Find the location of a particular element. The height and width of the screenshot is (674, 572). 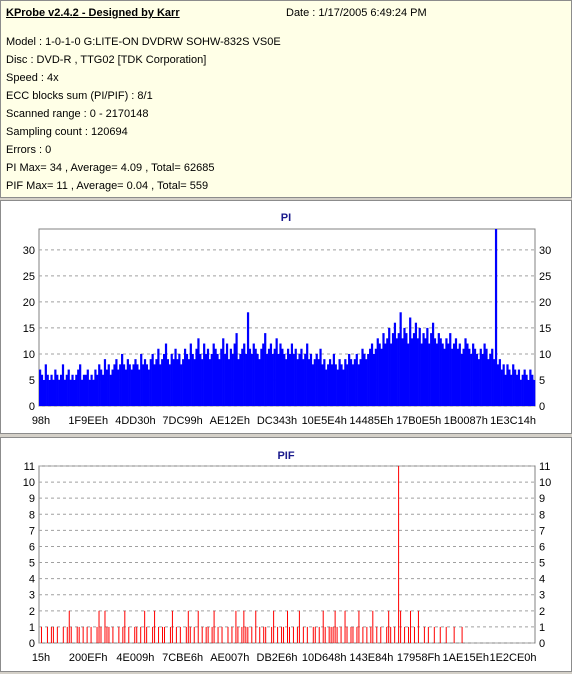

pi-xtick: 7DC99h is located at coordinates (182, 421).